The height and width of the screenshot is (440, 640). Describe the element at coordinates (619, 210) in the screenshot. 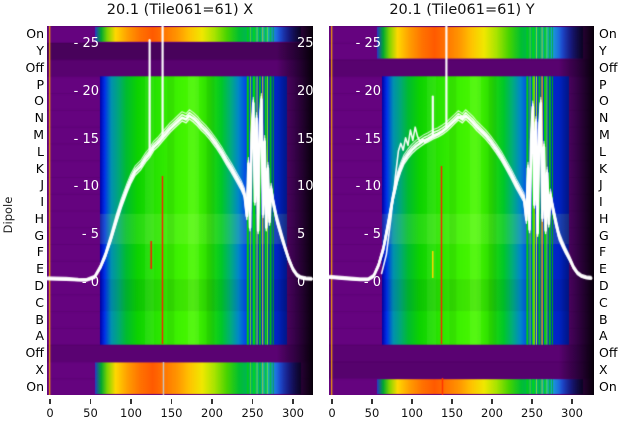

I see `row-labels-right: On Y Off P O N M L K J I H G F E D C B A Off X On` at that location.